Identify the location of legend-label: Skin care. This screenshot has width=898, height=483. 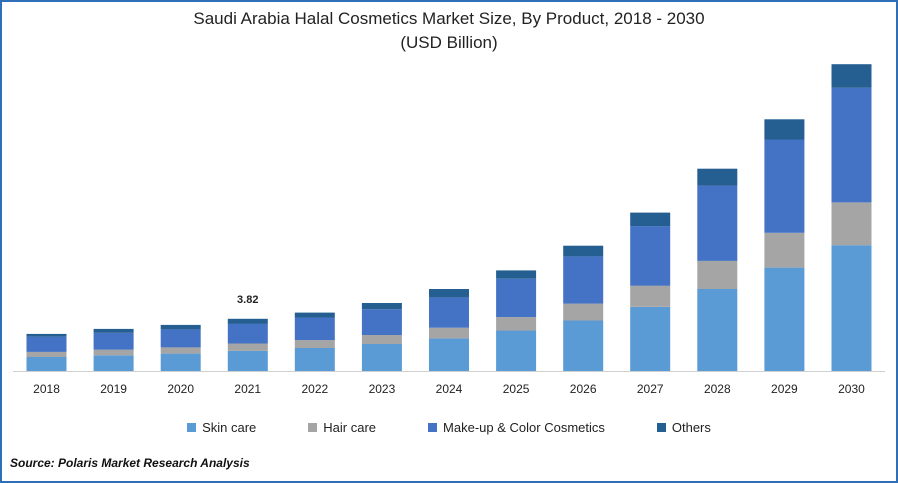
(229, 427).